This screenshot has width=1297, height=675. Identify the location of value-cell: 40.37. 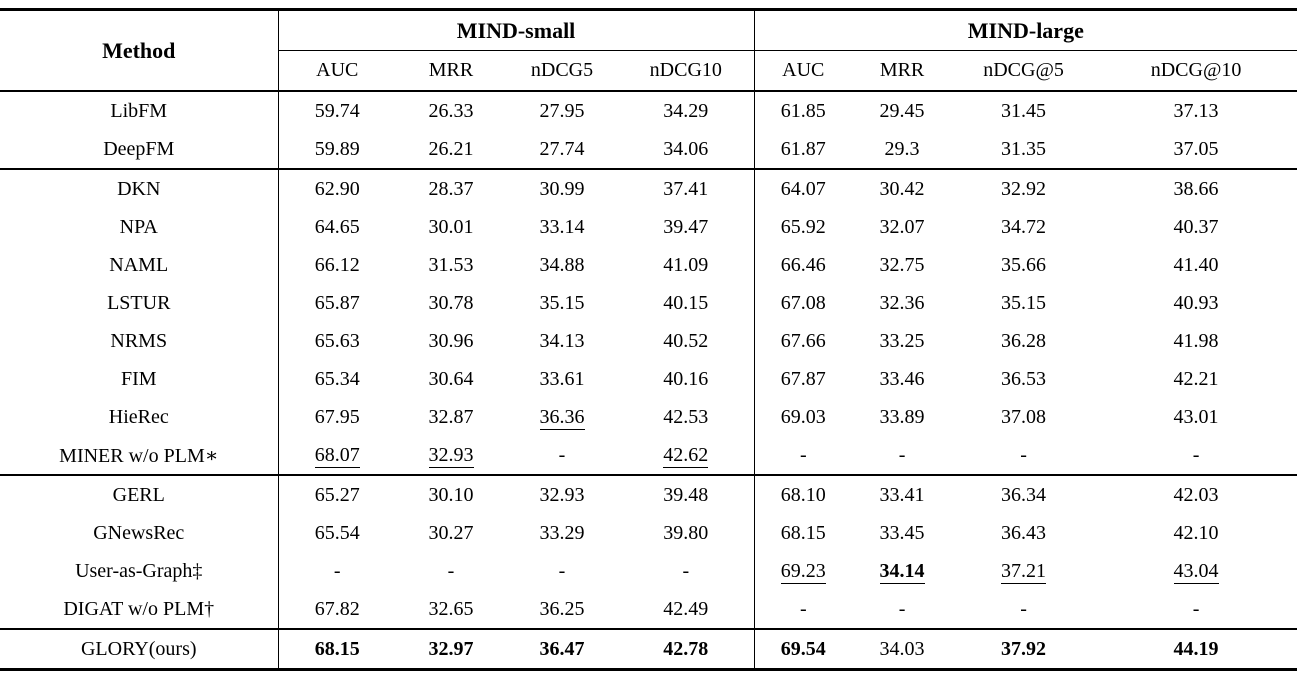
(1196, 227).